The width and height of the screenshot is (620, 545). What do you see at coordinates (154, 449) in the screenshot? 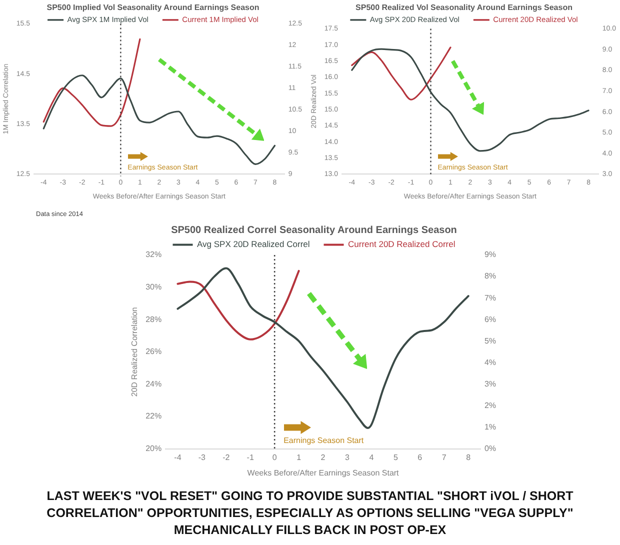
I see `y-tick-label: 20%` at bounding box center [154, 449].